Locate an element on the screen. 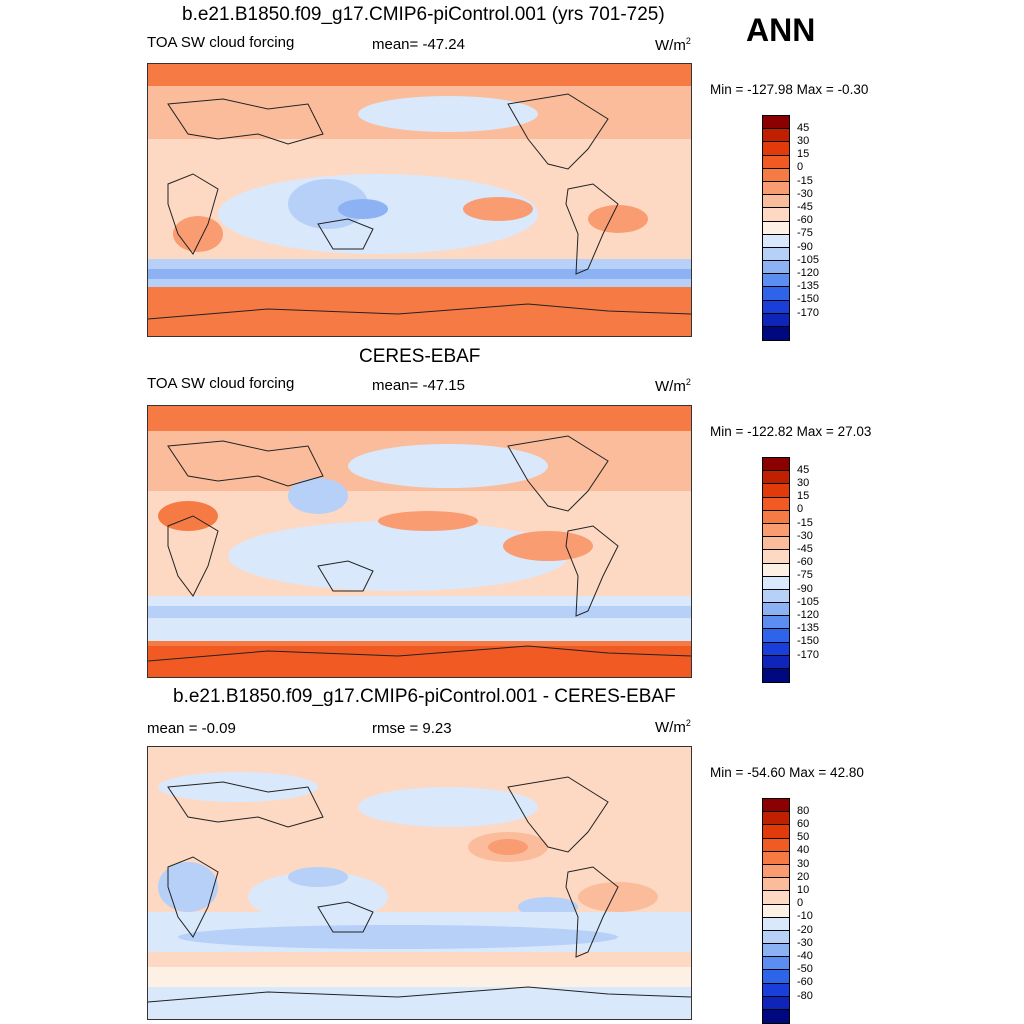  panel3-rmse-label: rmse = 9.23 is located at coordinates (412, 728).